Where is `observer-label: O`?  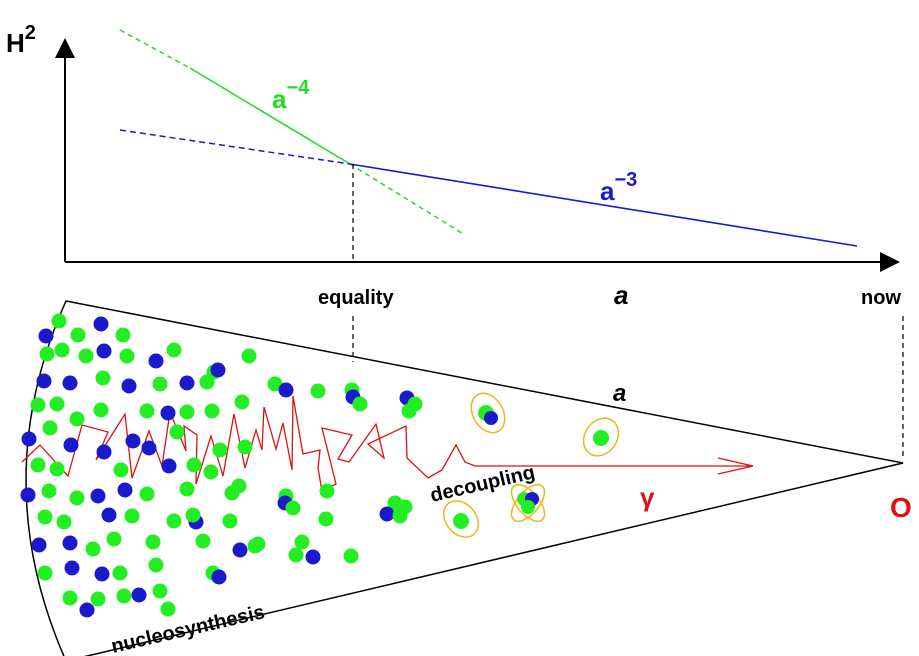
observer-label: O is located at coordinates (901, 507).